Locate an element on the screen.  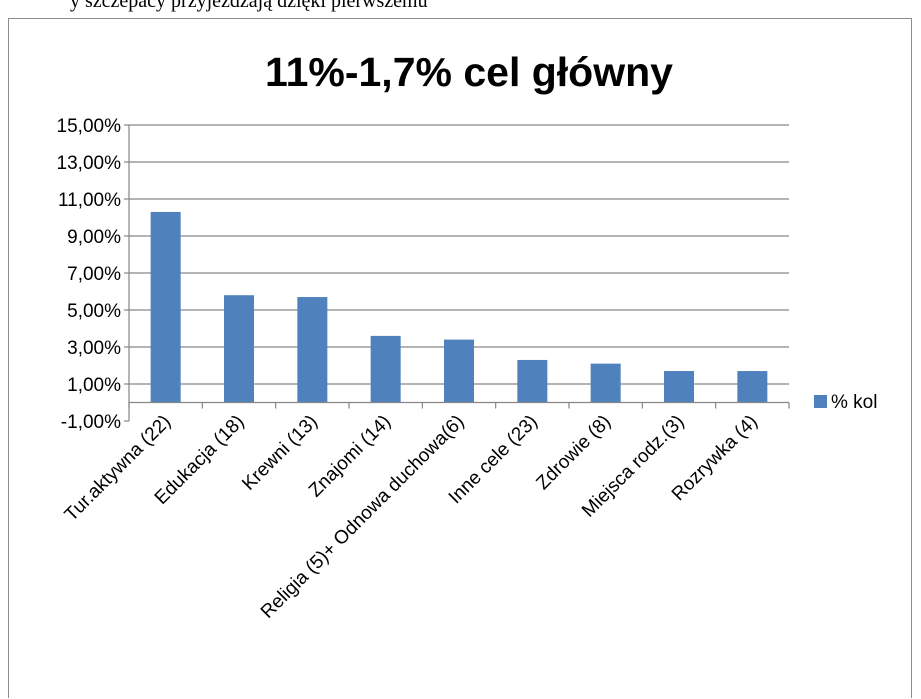
y-tick-label: 15,00% is located at coordinates (89, 126).